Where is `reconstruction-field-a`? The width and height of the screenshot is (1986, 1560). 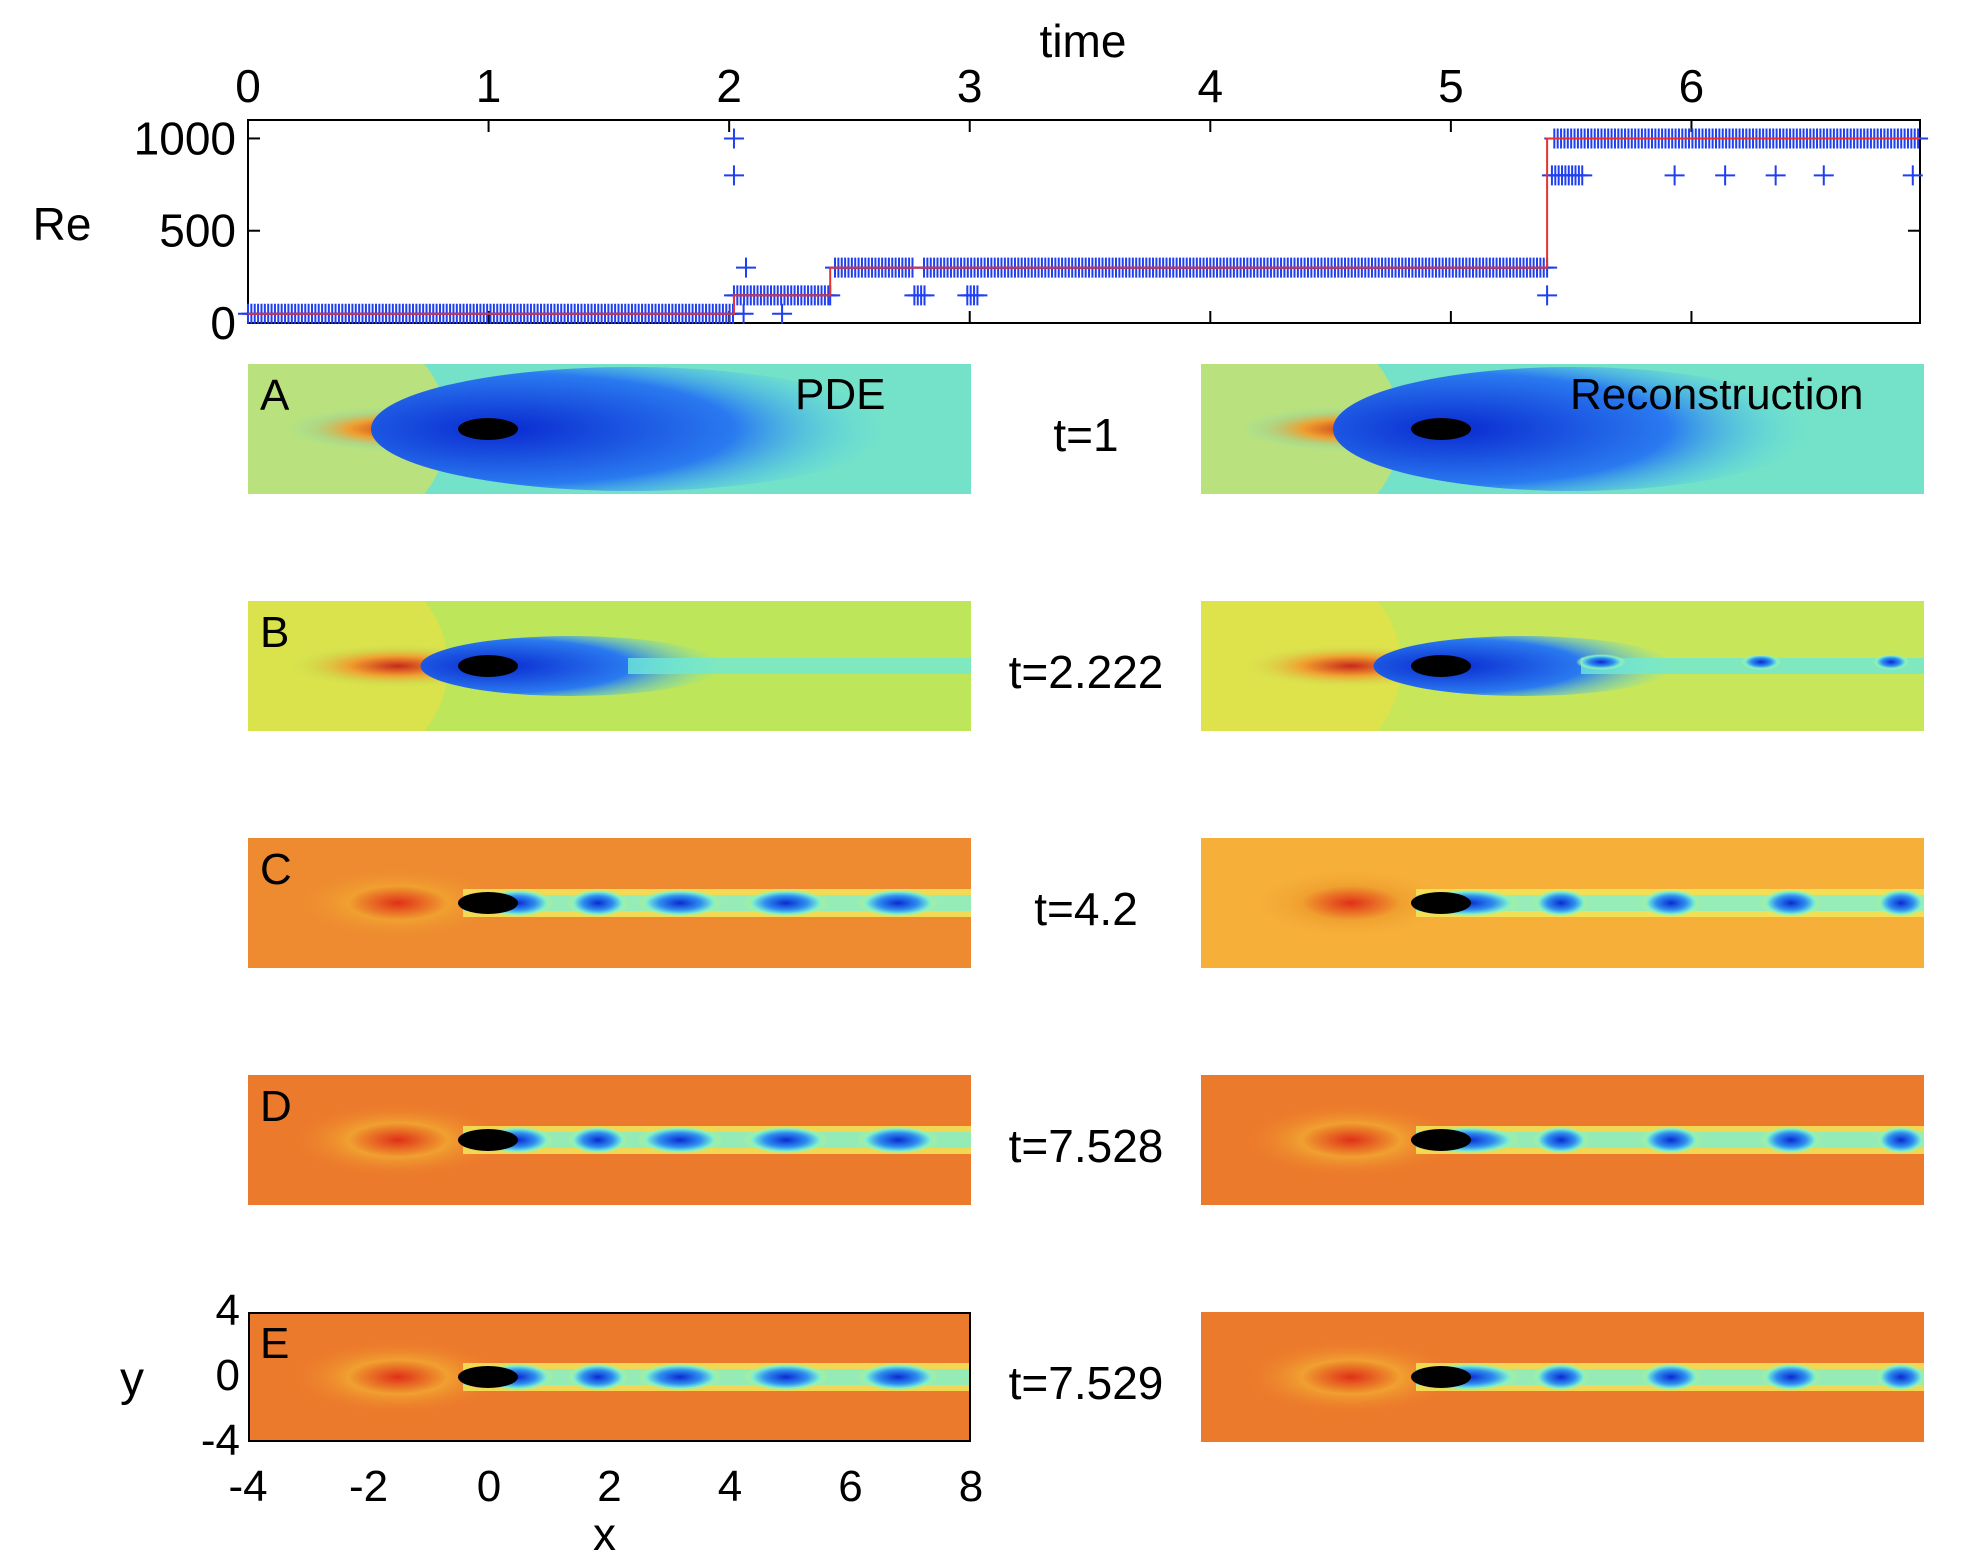 reconstruction-field-a is located at coordinates (1562, 429).